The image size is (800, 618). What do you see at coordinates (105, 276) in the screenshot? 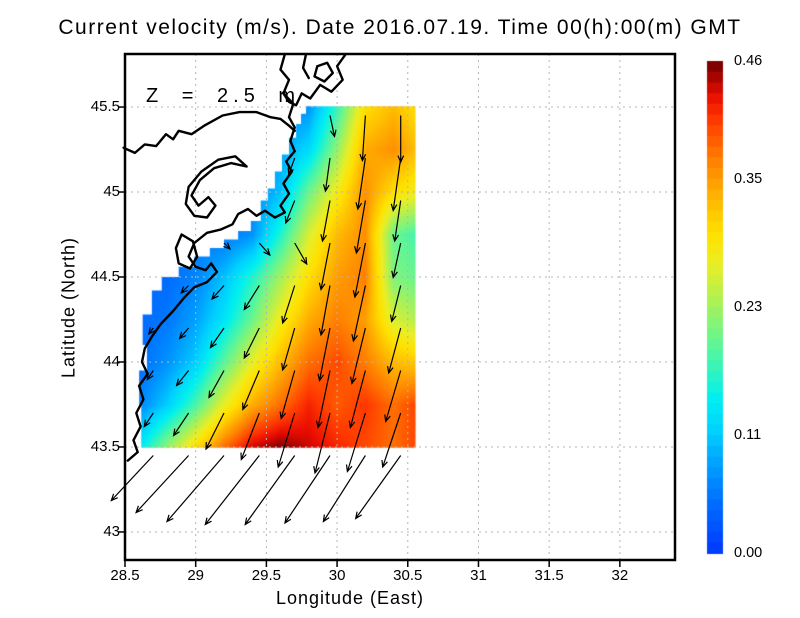
I see `y-tick-label: 44.5` at bounding box center [105, 276].